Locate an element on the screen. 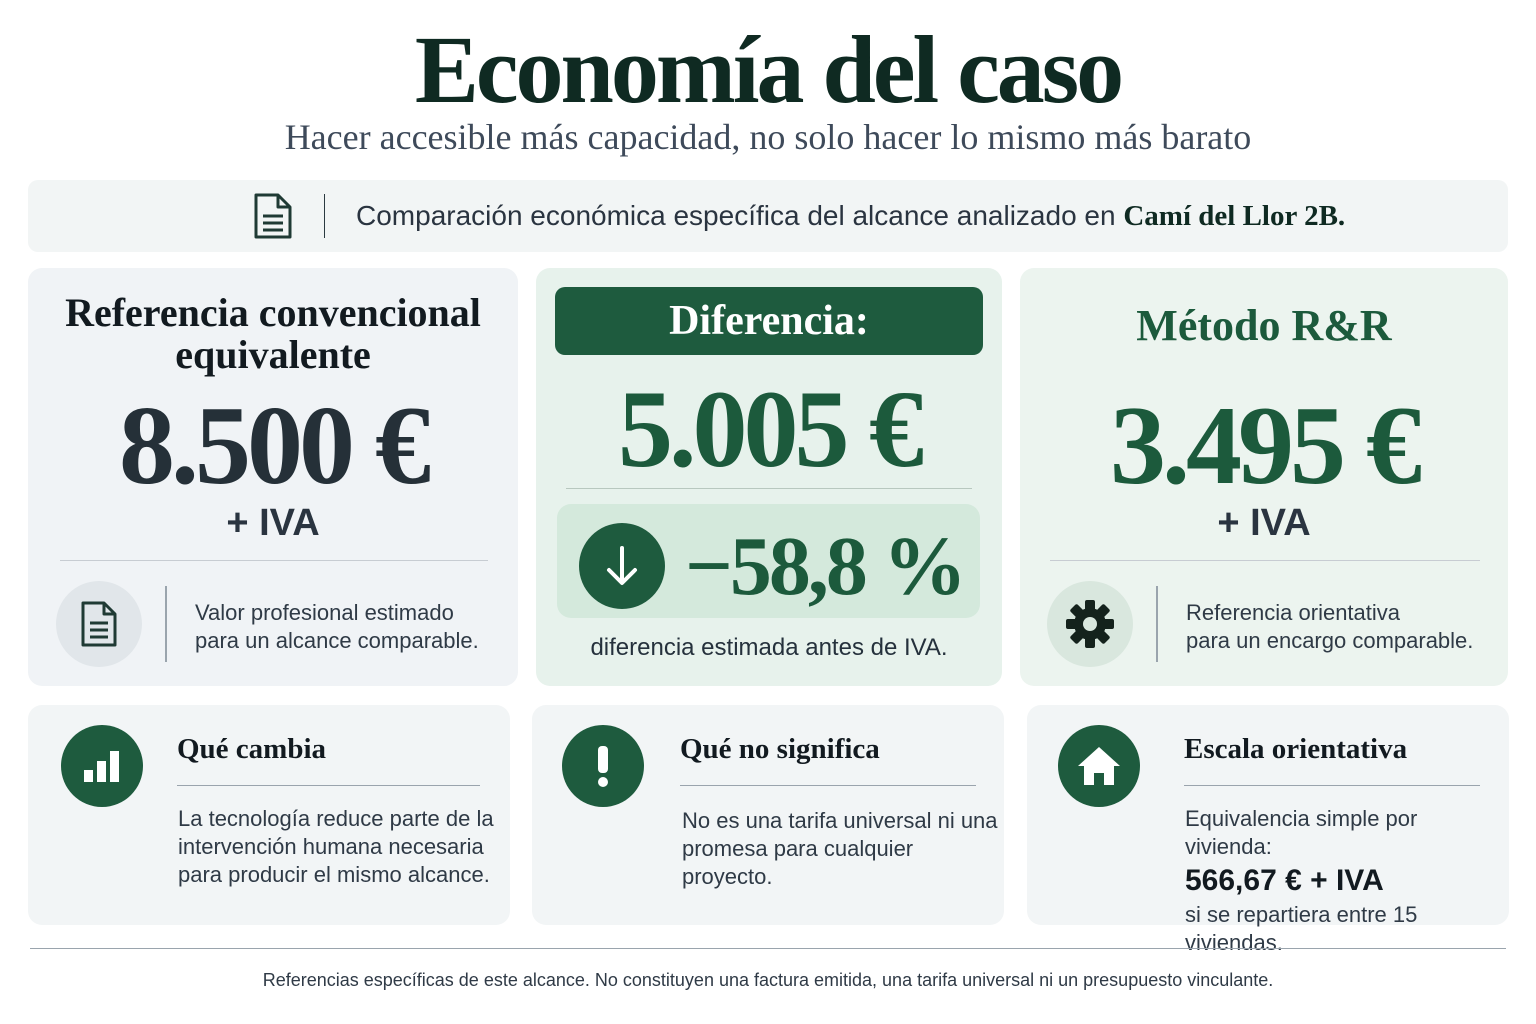  card-title: Qué cambia is located at coordinates (252, 749).